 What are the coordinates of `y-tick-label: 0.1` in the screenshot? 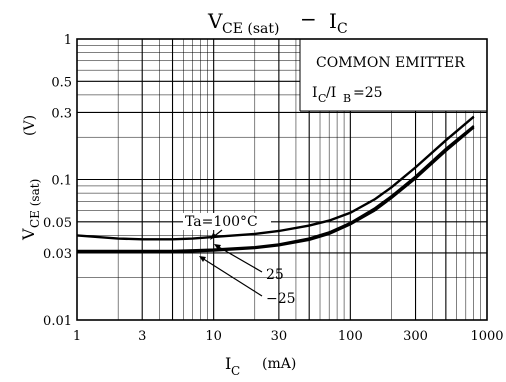 It's located at (61, 181).